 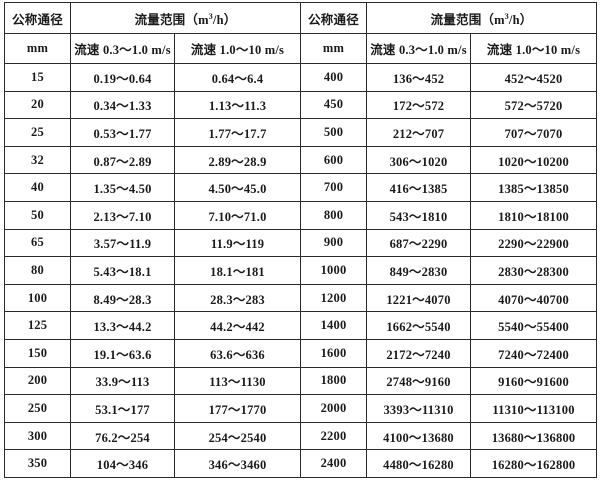 What do you see at coordinates (534, 187) in the screenshot?
I see `cell-flow-high: 1385～13850` at bounding box center [534, 187].